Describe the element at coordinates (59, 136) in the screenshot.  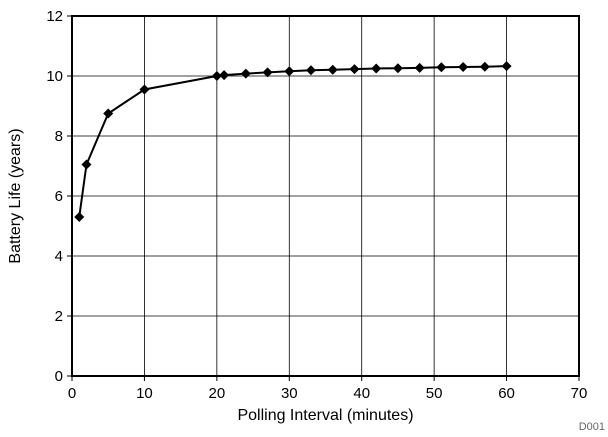
I see `y-tick-label: 8` at that location.